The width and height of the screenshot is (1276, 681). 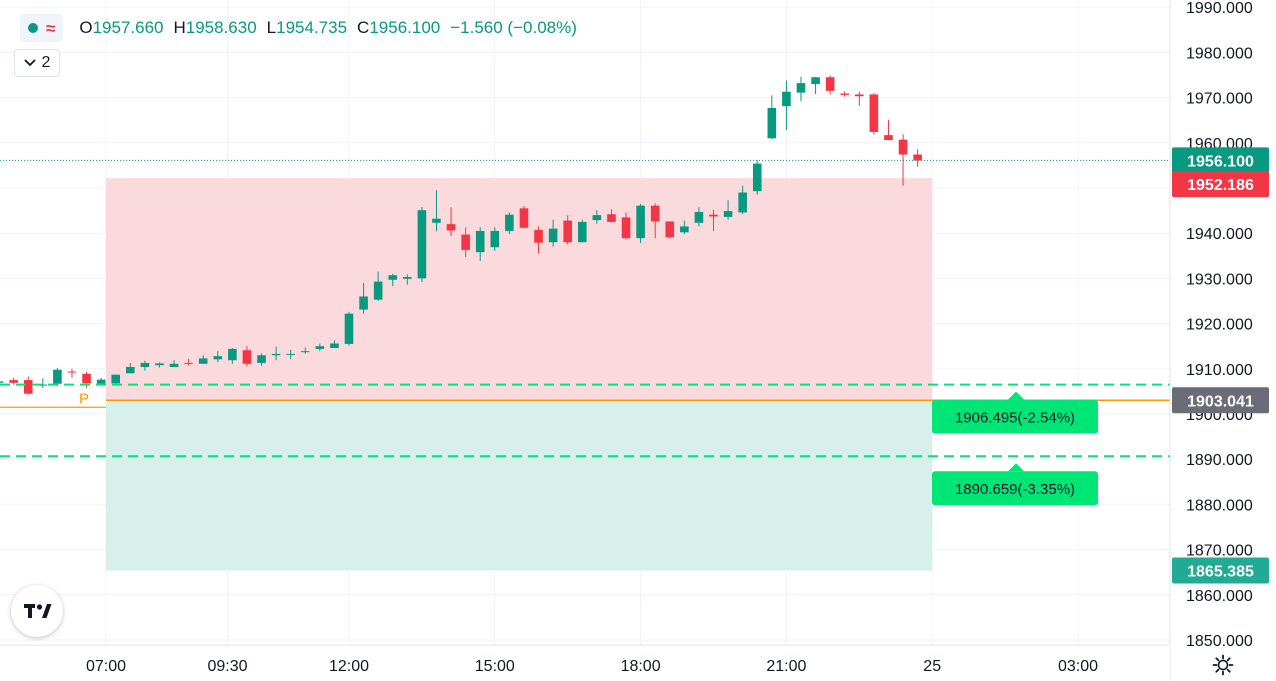 What do you see at coordinates (1220, 570) in the screenshot?
I see `target-price-badge` at bounding box center [1220, 570].